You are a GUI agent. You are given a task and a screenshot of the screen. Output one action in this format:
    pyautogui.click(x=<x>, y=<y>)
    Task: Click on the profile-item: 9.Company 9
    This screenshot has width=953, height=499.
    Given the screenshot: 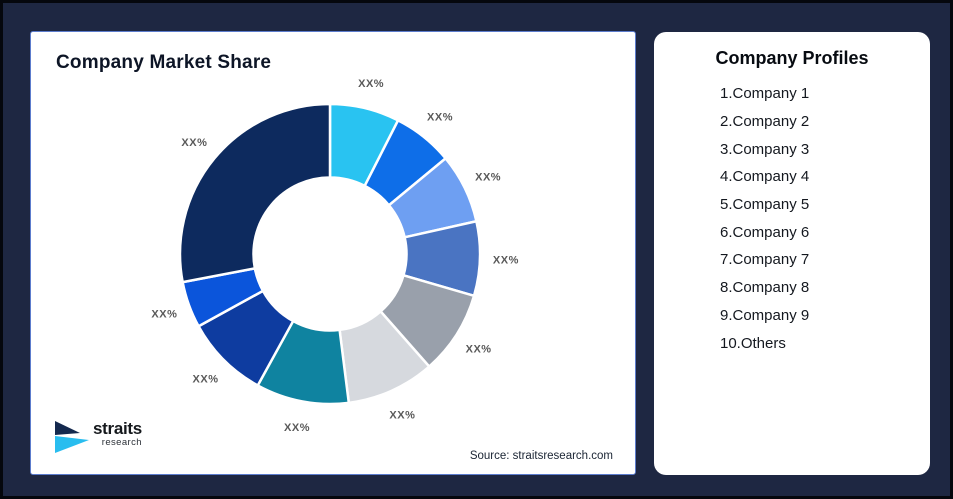 What is the action you would take?
    pyautogui.click(x=765, y=315)
    